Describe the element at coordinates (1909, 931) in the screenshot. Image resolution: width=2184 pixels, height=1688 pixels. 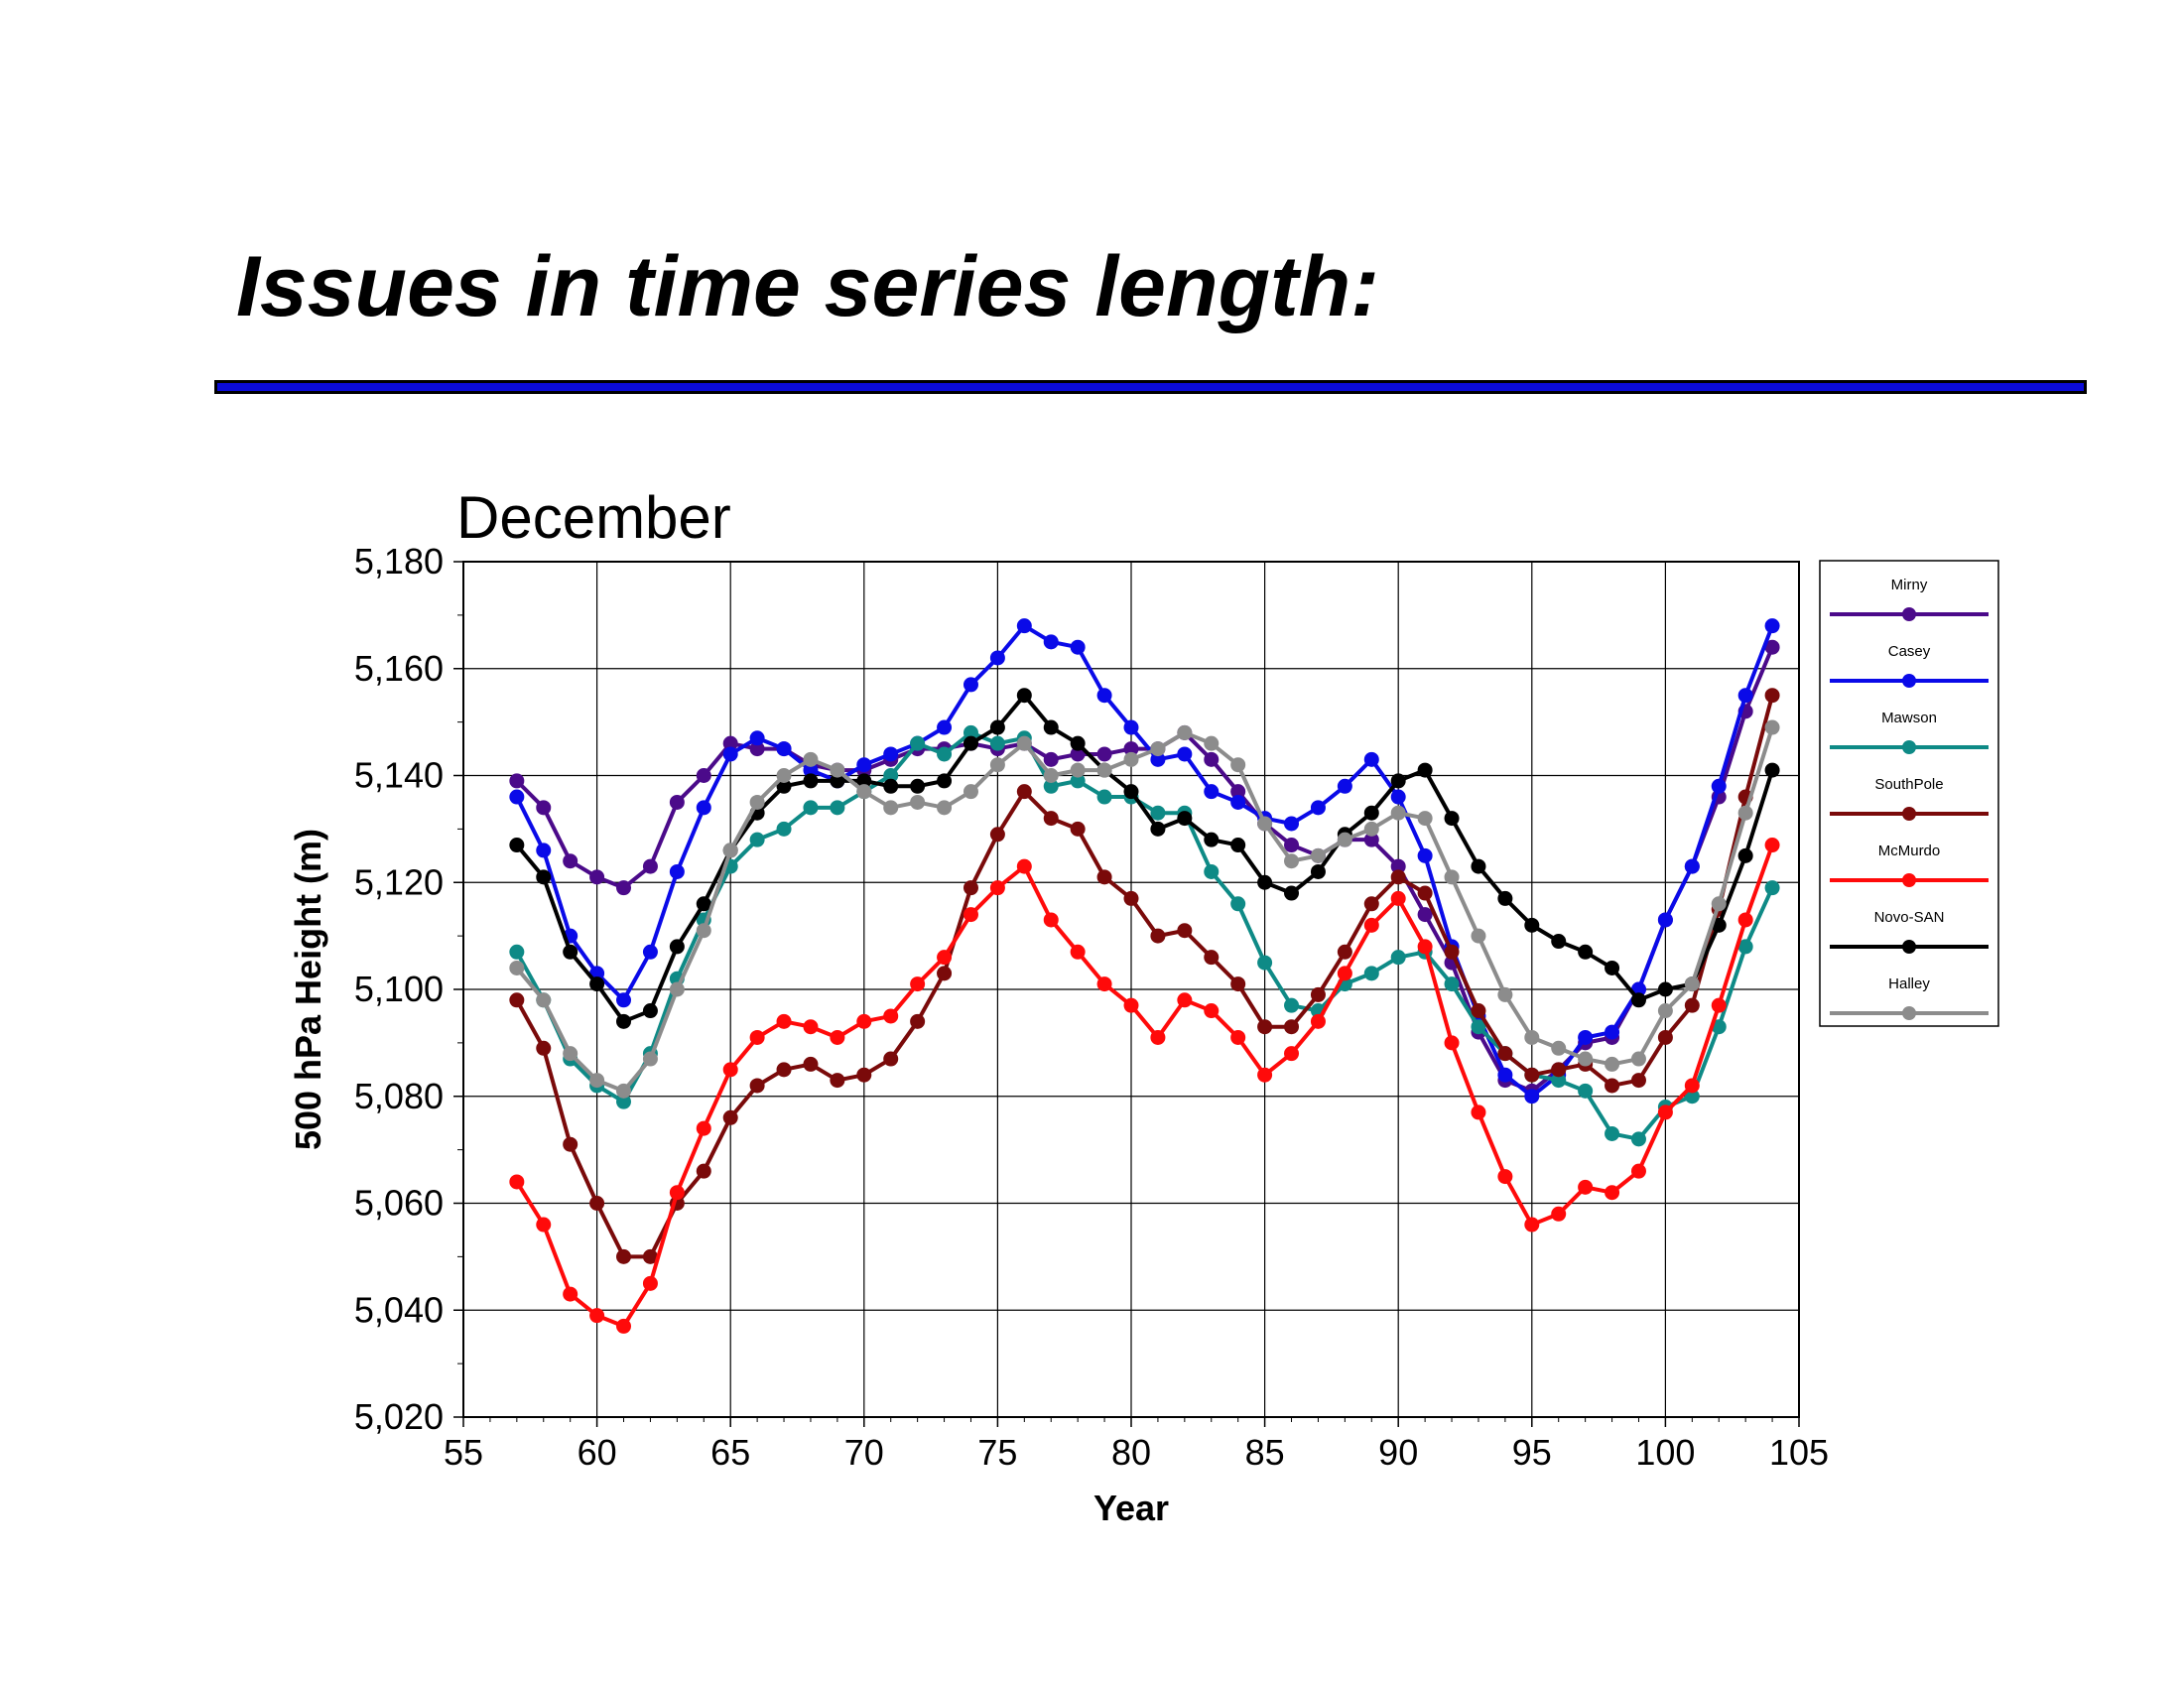
I see `legend-item-novo-san: Novo-SAN` at that location.